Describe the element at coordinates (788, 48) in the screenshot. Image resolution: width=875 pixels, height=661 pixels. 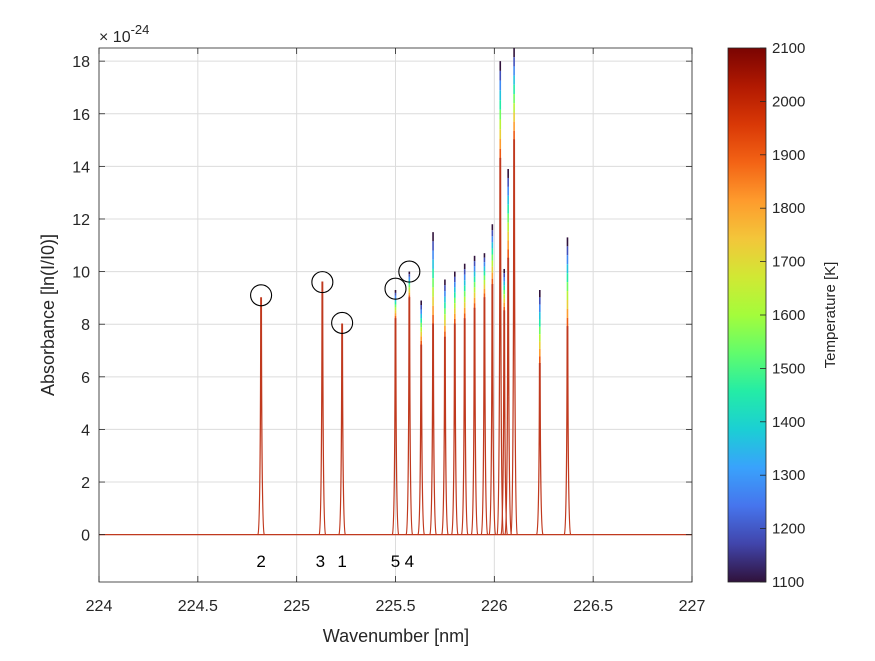
I see `colorbar-tick-label: 2100` at that location.